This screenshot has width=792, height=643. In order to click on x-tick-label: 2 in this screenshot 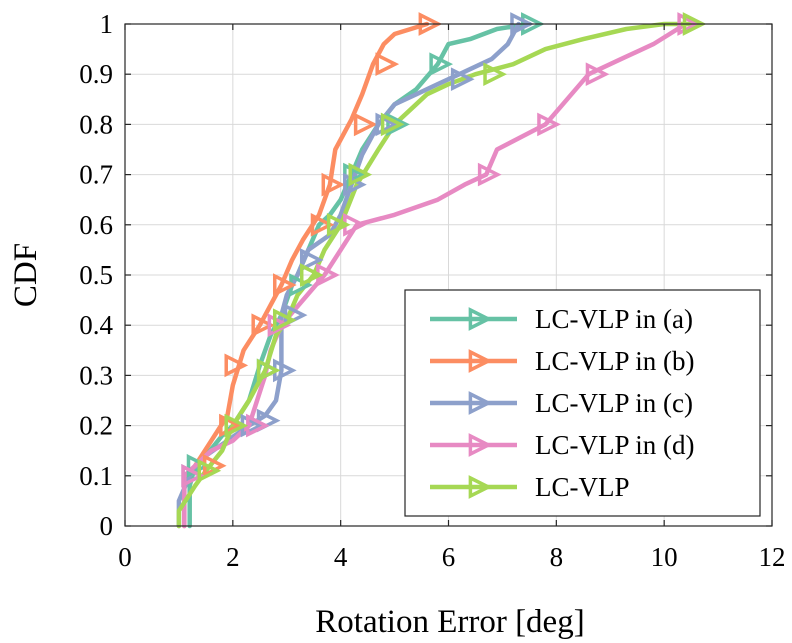, I will do `click(233, 557)`.